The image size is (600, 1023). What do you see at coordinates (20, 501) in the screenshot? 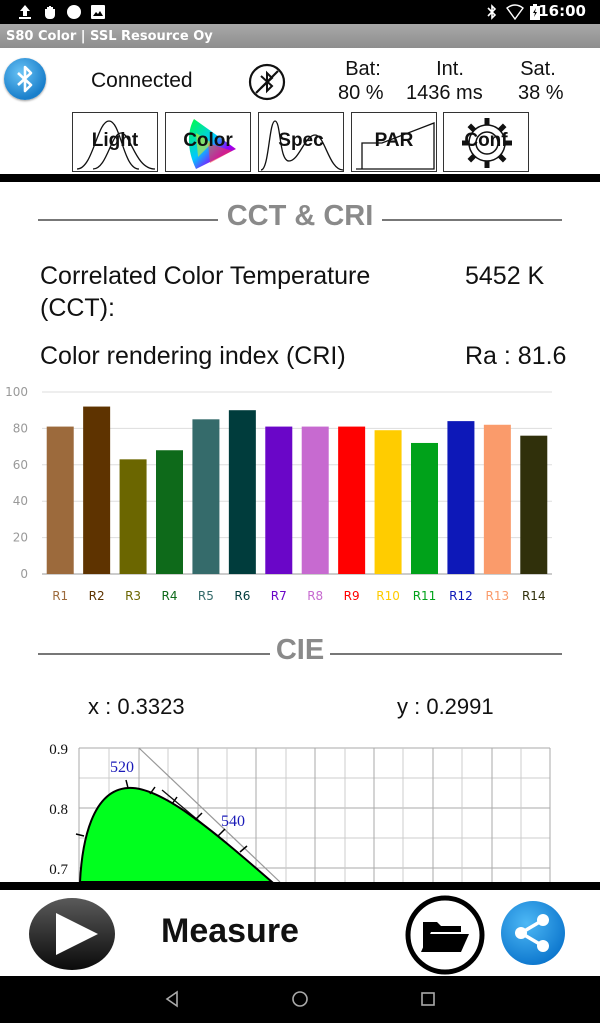
I see `cri-ytick-label: 40` at bounding box center [20, 501].